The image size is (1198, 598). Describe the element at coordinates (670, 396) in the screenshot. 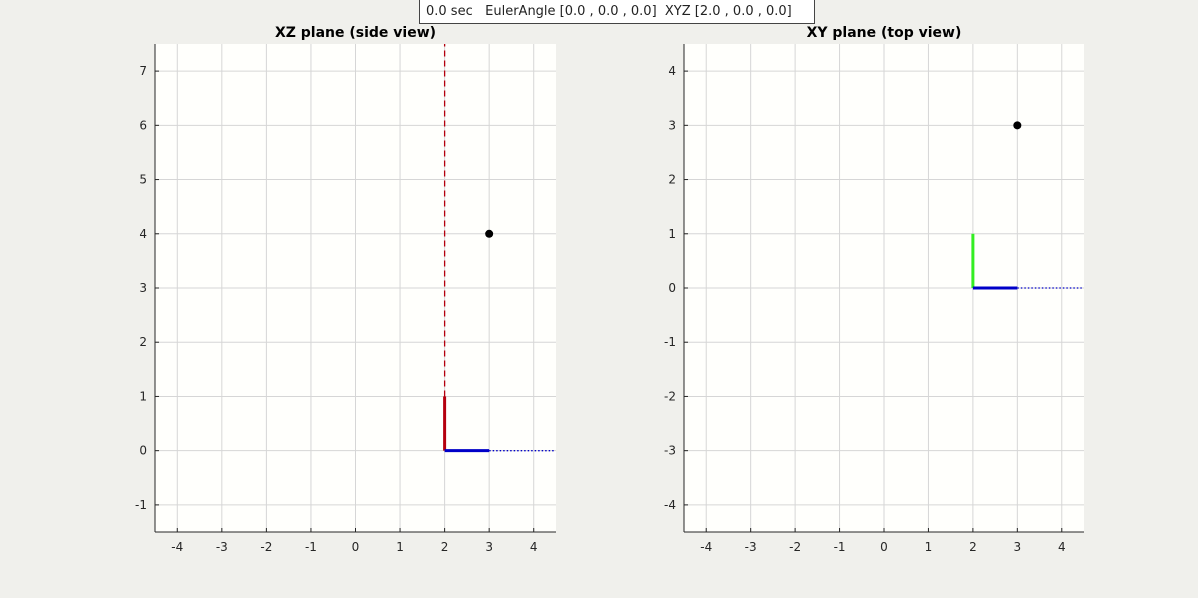

I see `y-tick-label: -2` at that location.